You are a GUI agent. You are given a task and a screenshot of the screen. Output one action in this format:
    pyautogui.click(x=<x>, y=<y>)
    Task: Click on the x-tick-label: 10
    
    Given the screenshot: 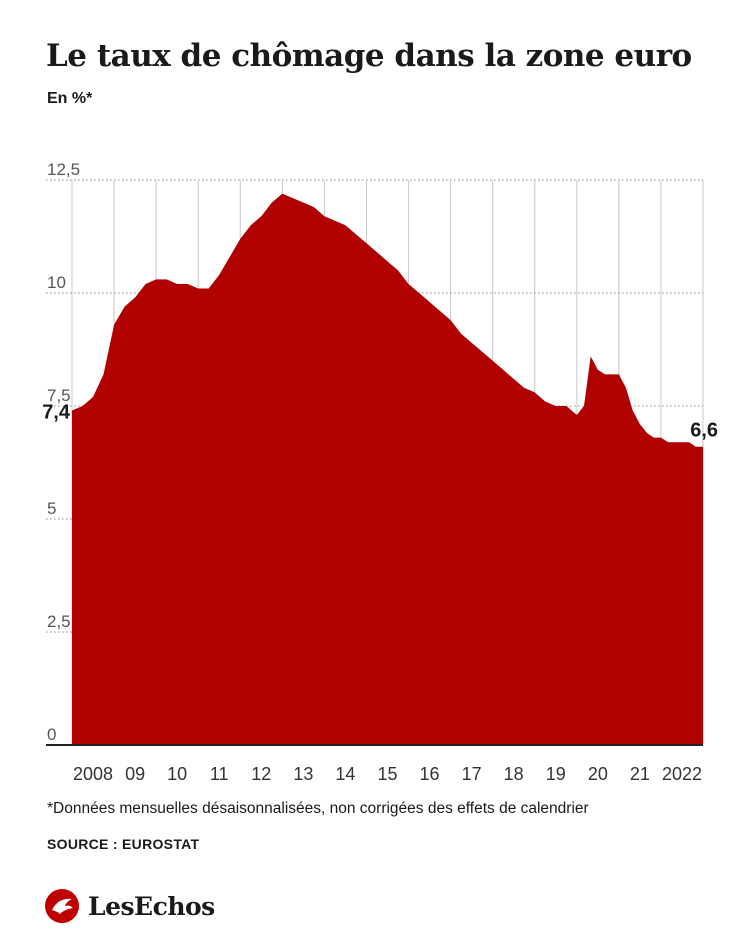 What is the action you would take?
    pyautogui.click(x=177, y=774)
    